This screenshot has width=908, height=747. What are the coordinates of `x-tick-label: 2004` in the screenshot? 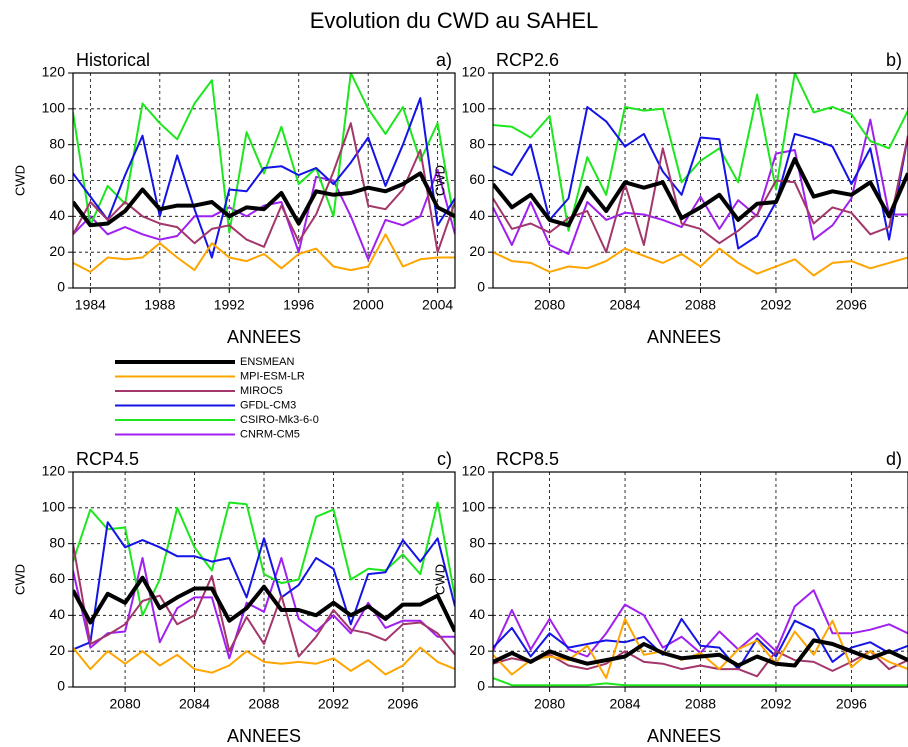 It's located at (437, 305).